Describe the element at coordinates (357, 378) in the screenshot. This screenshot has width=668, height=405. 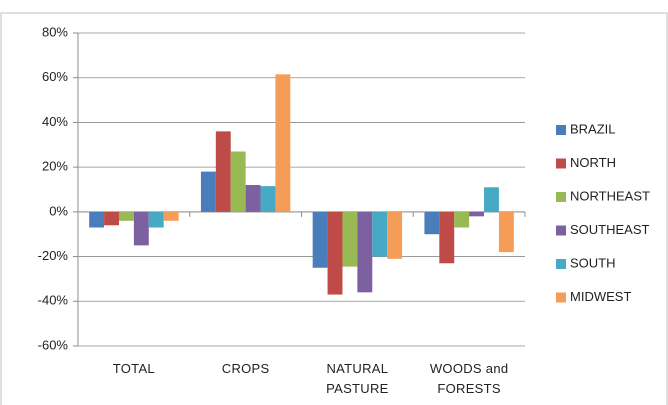
I see `x-tick-label: NATURAL PASTURE` at that location.